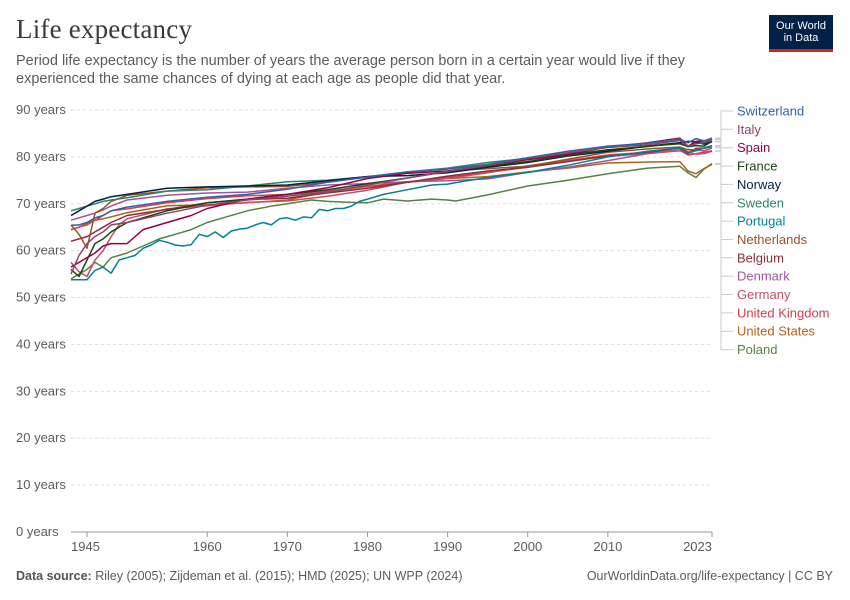 This screenshot has height=600, width=850. Describe the element at coordinates (759, 184) in the screenshot. I see `legend-label-norway: Norway` at that location.